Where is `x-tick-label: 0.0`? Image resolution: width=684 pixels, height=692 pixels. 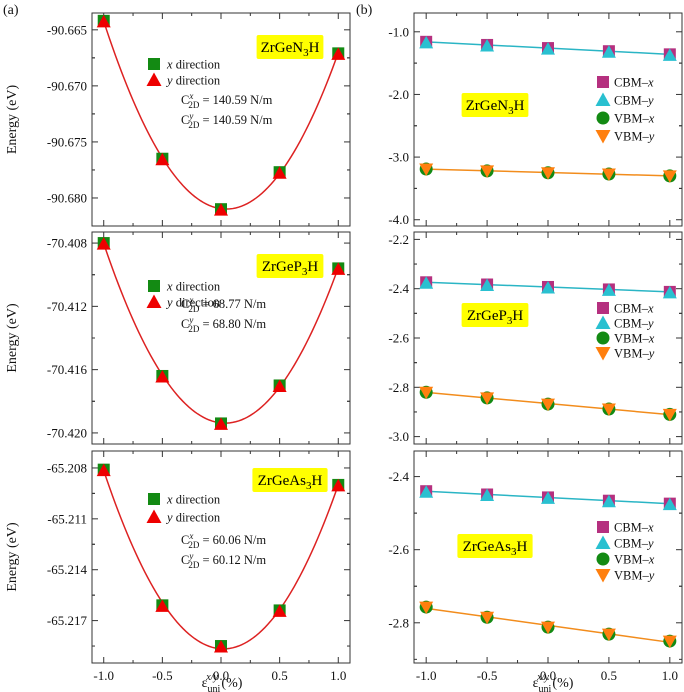 x-tick-label: 0.0 is located at coordinates (548, 675).